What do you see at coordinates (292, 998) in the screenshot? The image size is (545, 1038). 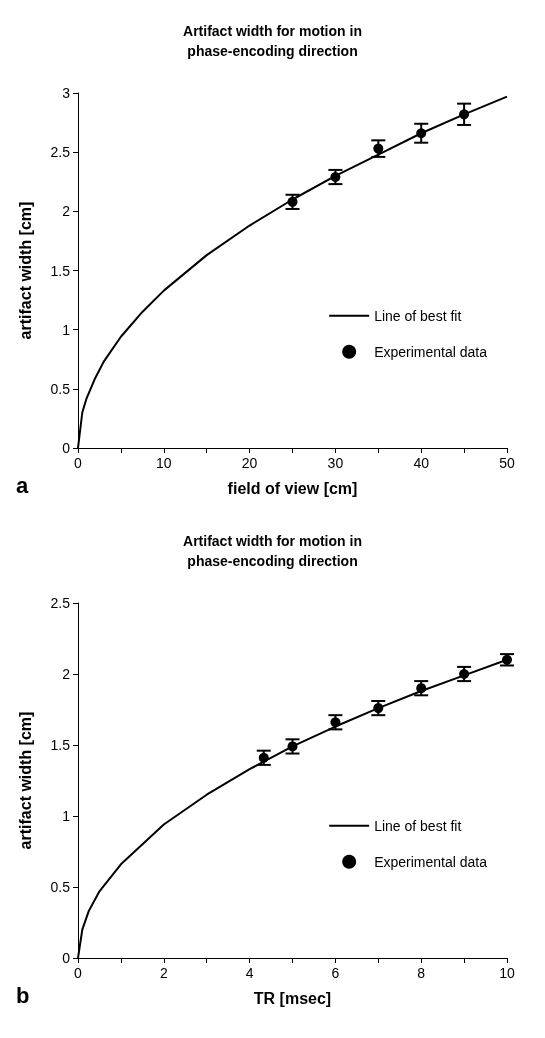 I see `x-axis-title: TR [msec]` at bounding box center [292, 998].